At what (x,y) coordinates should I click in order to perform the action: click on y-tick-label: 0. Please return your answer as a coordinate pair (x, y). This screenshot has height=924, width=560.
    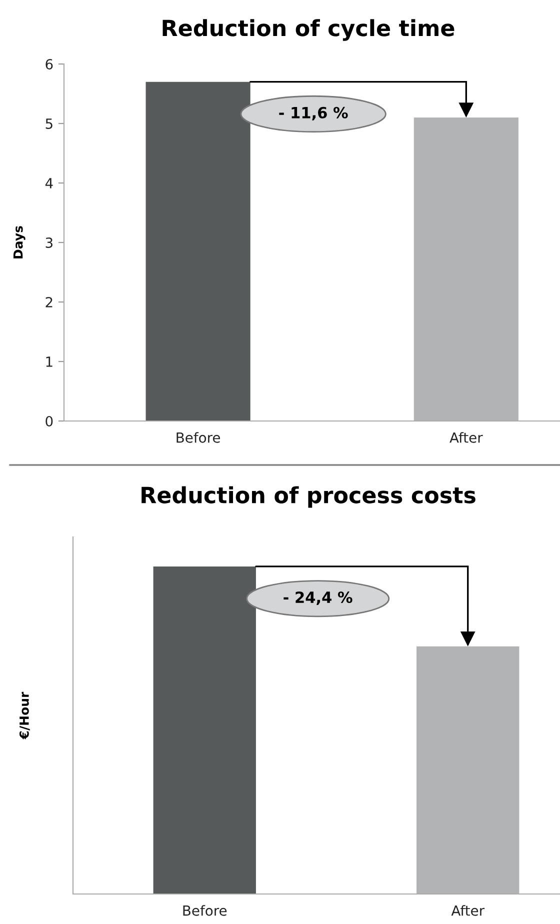
    Looking at the image, I should click on (49, 421).